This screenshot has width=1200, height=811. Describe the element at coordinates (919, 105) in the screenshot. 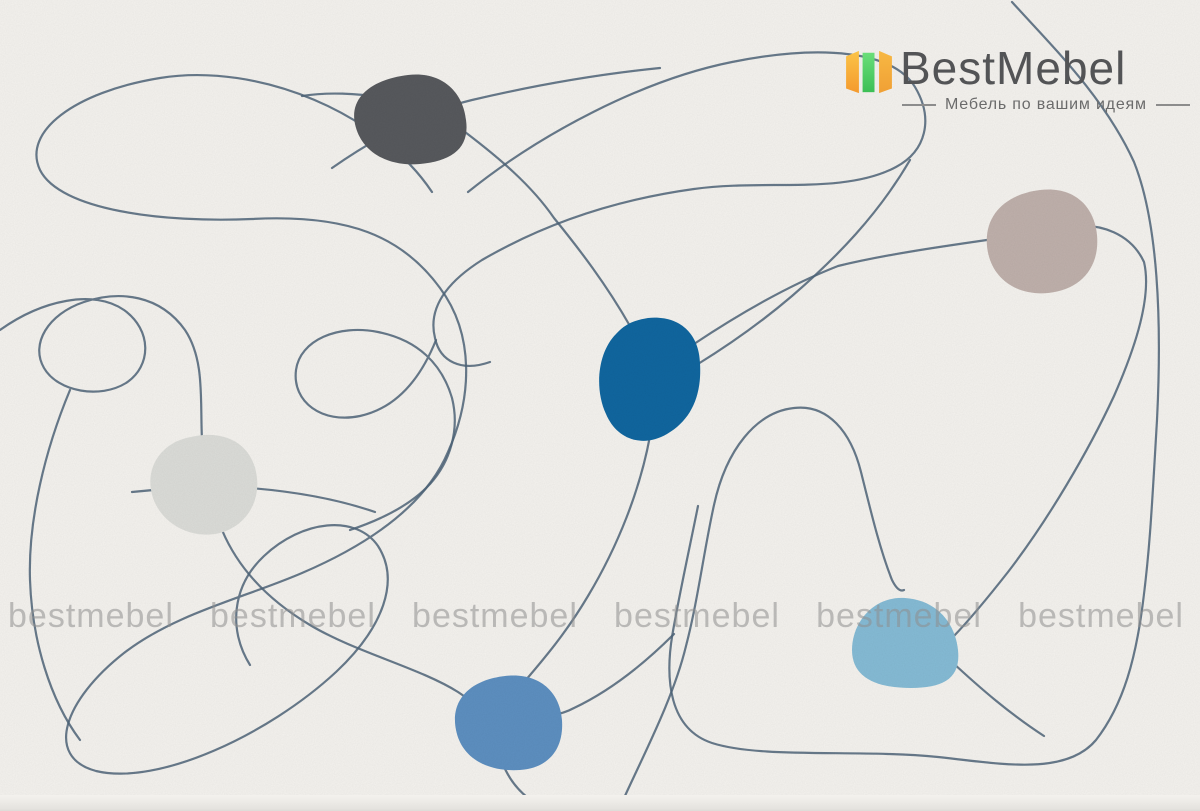

I see `tagline-left-dash` at that location.